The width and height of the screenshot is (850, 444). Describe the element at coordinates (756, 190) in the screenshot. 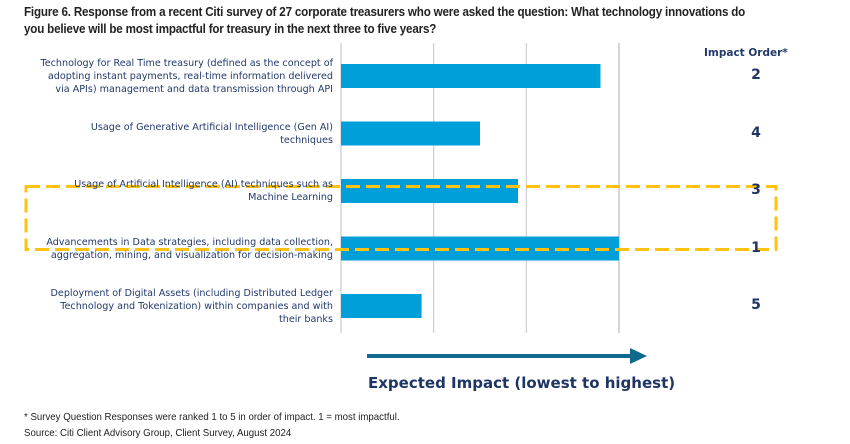

I see `impact-order-value: 3` at that location.